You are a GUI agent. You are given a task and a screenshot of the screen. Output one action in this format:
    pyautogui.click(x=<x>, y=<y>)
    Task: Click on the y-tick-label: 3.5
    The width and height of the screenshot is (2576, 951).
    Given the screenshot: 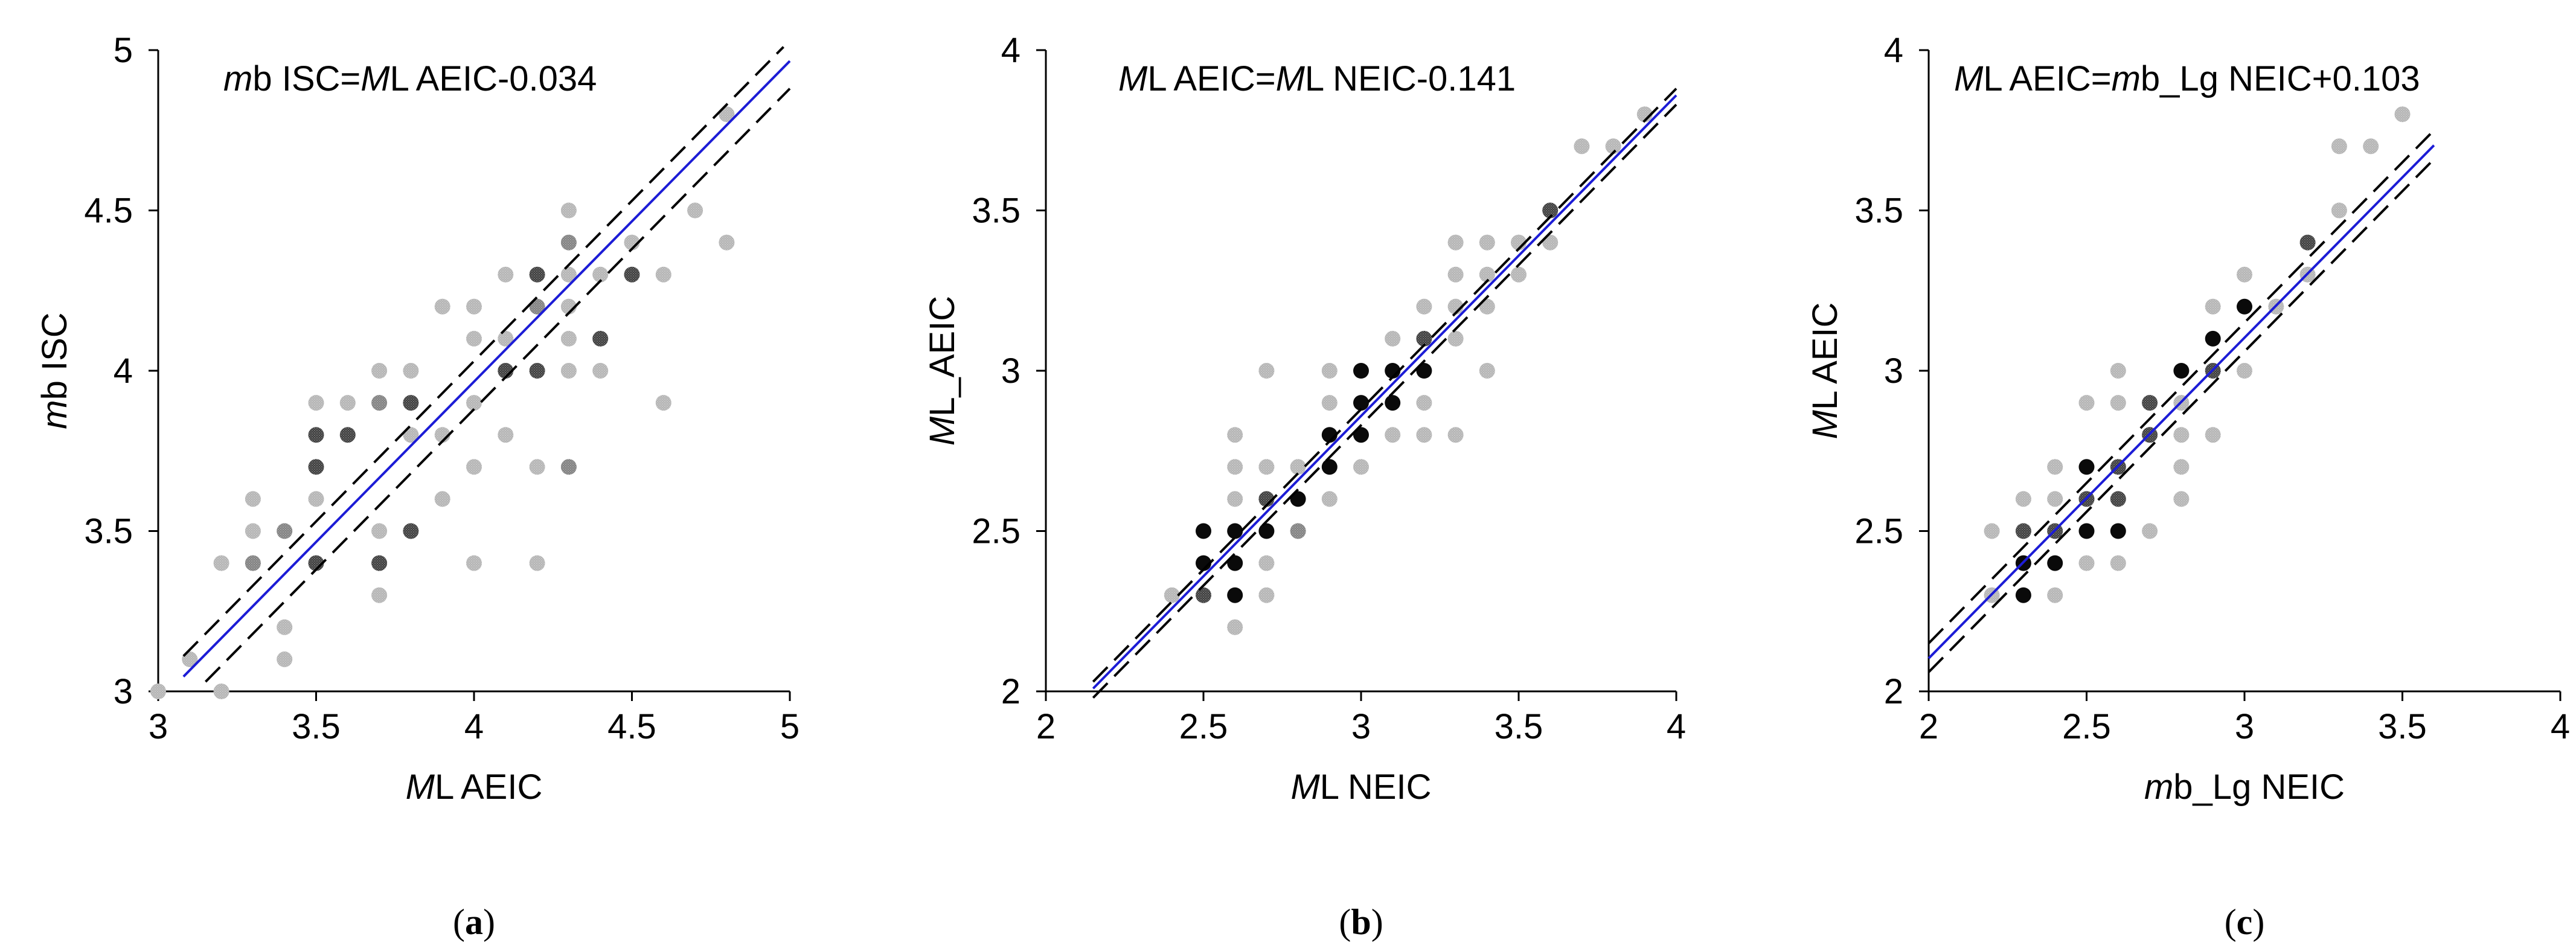 What is the action you would take?
    pyautogui.click(x=108, y=531)
    